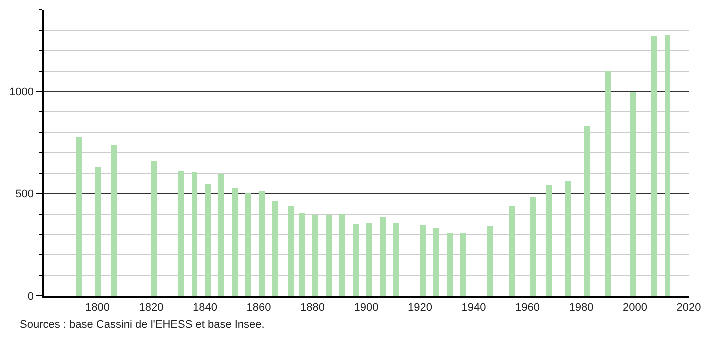 This screenshot has width=710, height=340. Describe the element at coordinates (142, 325) in the screenshot. I see `source-note: Sources : base Cassini de l'EHESS et base Insee.` at that location.